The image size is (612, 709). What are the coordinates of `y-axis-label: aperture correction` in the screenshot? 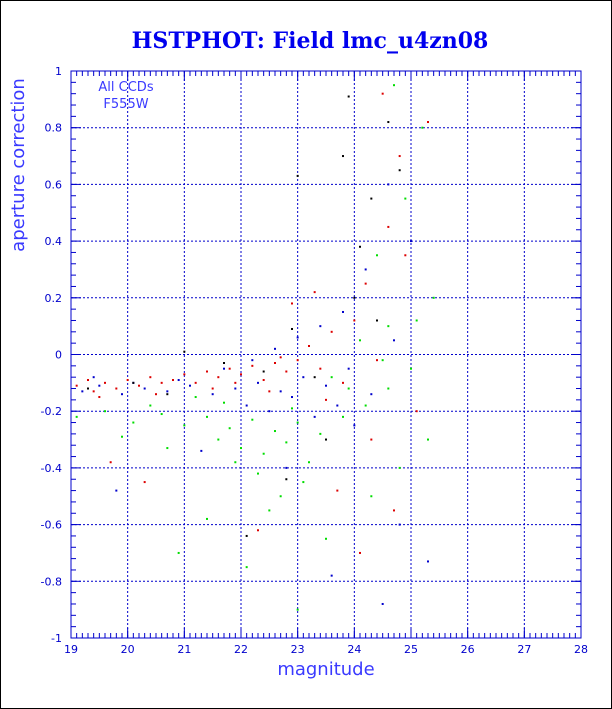 It's located at (18, 165).